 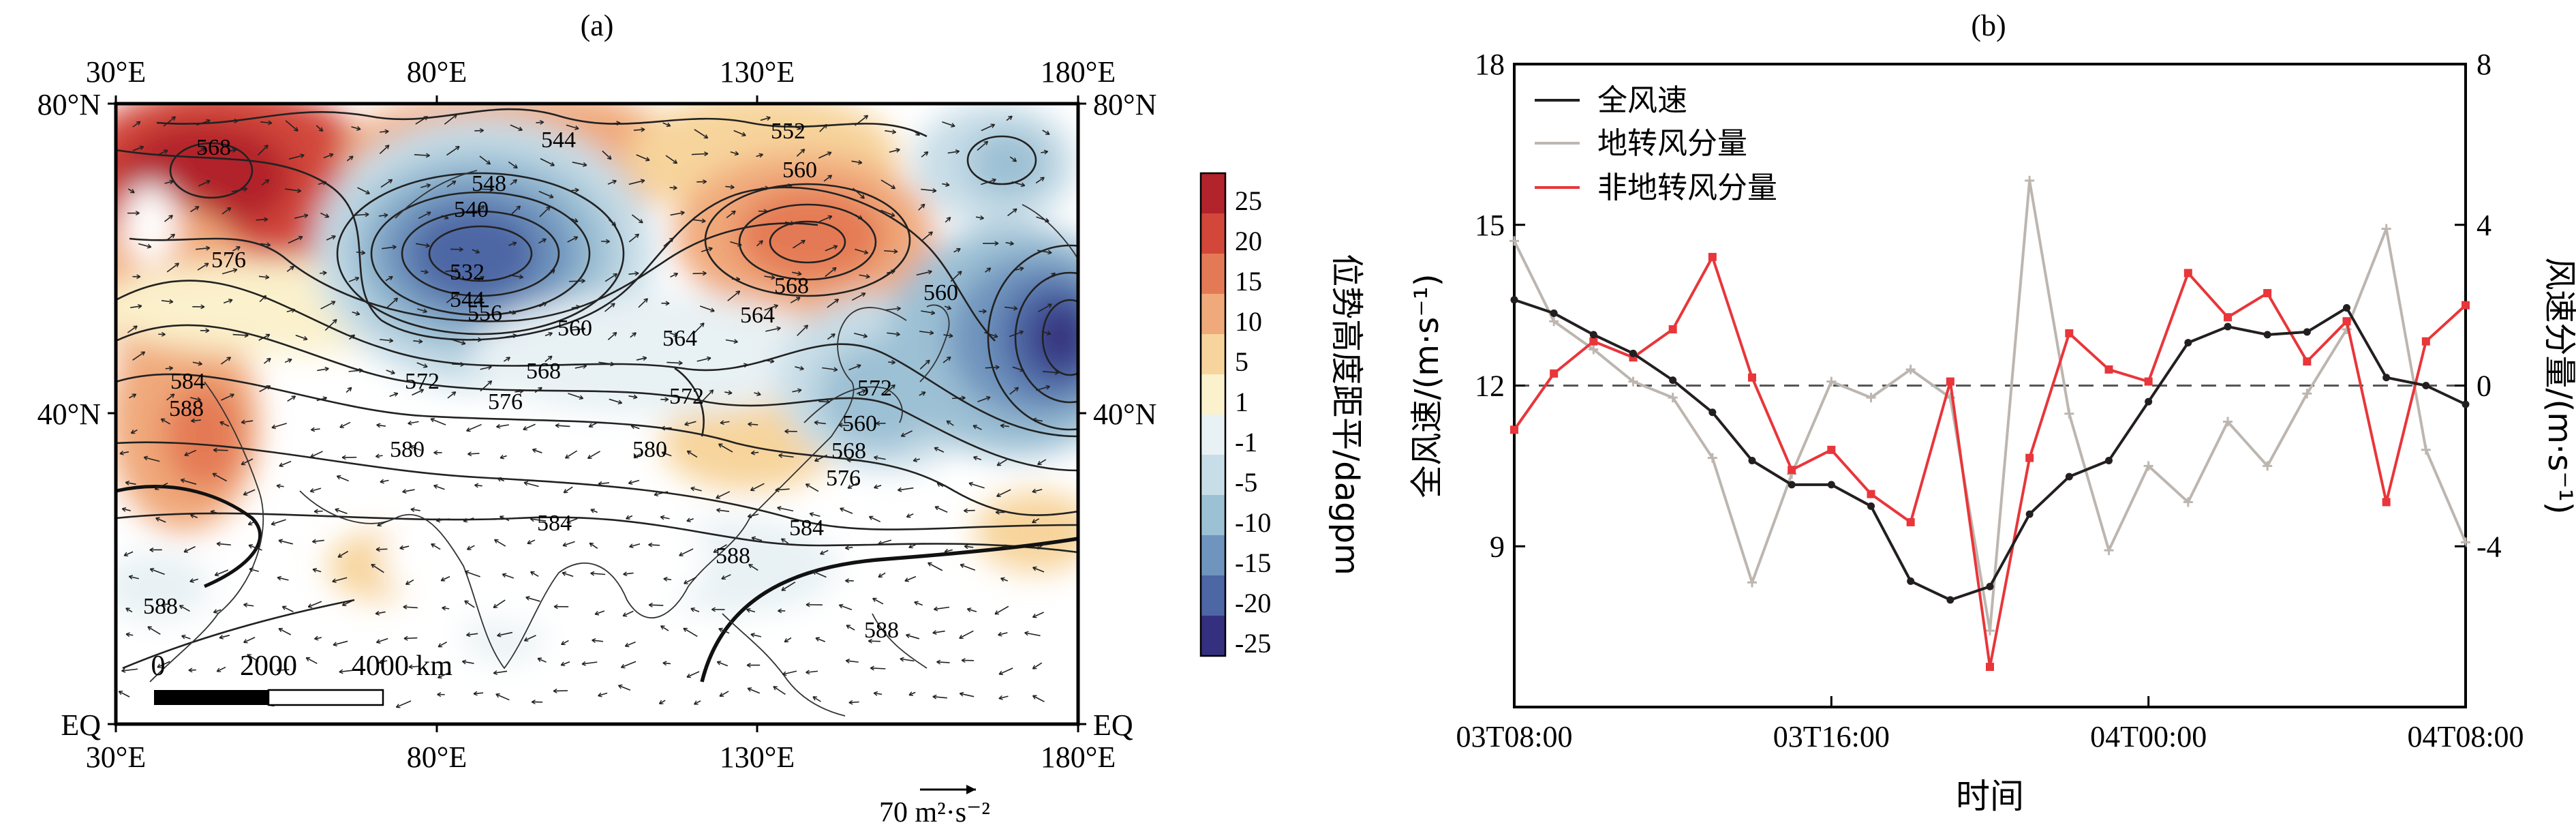 What do you see at coordinates (1514, 736) in the screenshot?
I see `x-tick-label: 03T08:00` at bounding box center [1514, 736].